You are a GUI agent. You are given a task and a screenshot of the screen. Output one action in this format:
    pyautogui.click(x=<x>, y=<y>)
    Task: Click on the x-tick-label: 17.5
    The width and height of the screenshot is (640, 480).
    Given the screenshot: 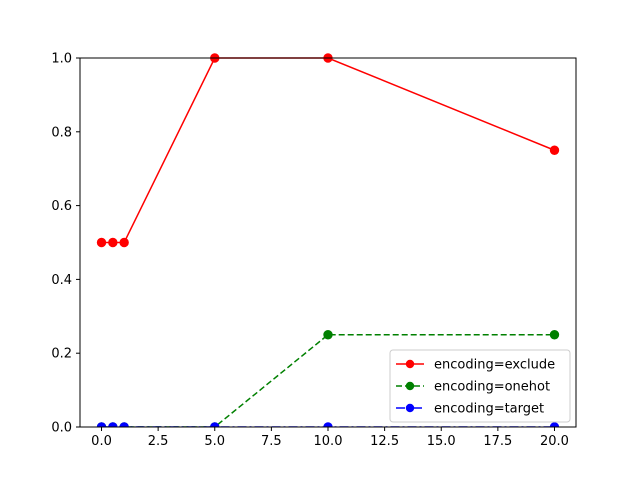 What is the action you would take?
    pyautogui.click(x=497, y=441)
    